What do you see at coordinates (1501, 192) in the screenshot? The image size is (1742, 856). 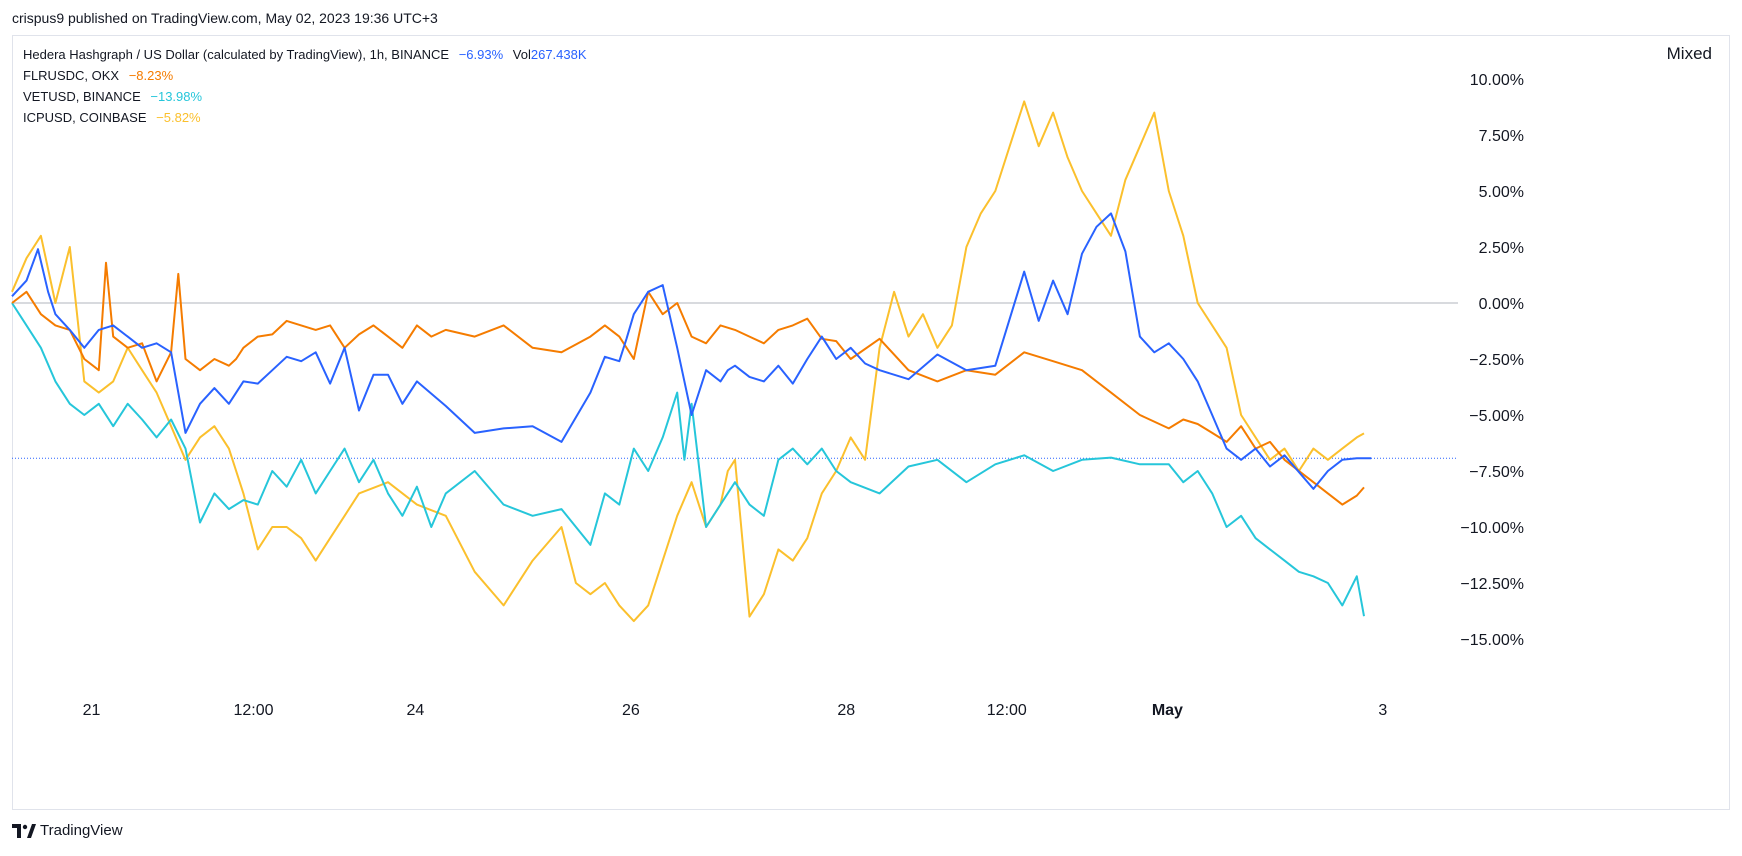 I see `y-tick-label: 5.00%` at bounding box center [1501, 192].